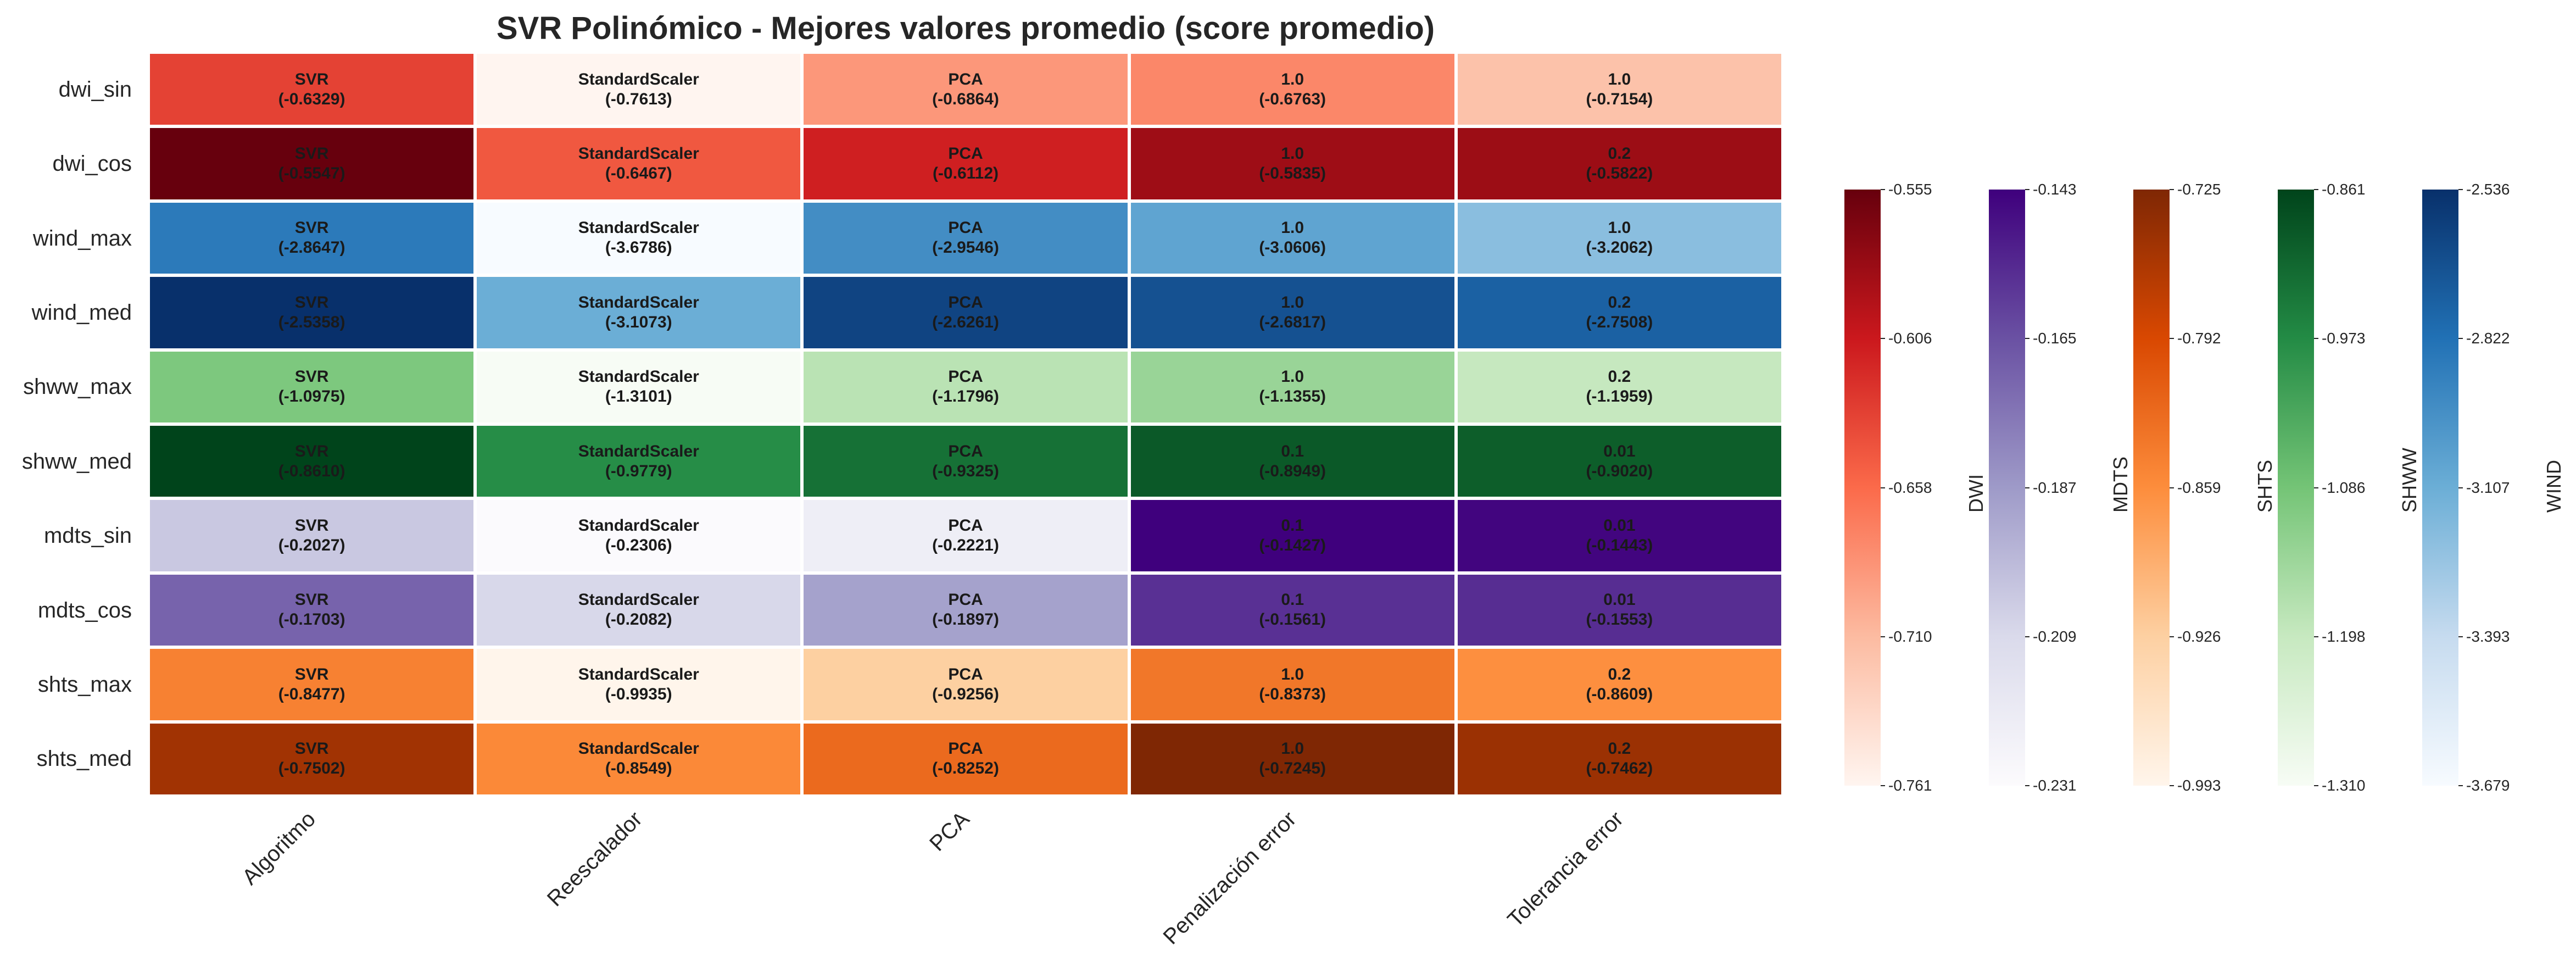 The height and width of the screenshot is (973, 2576). Describe the element at coordinates (1619, 471) in the screenshot. I see `cell-score: (-0.9020)` at that location.